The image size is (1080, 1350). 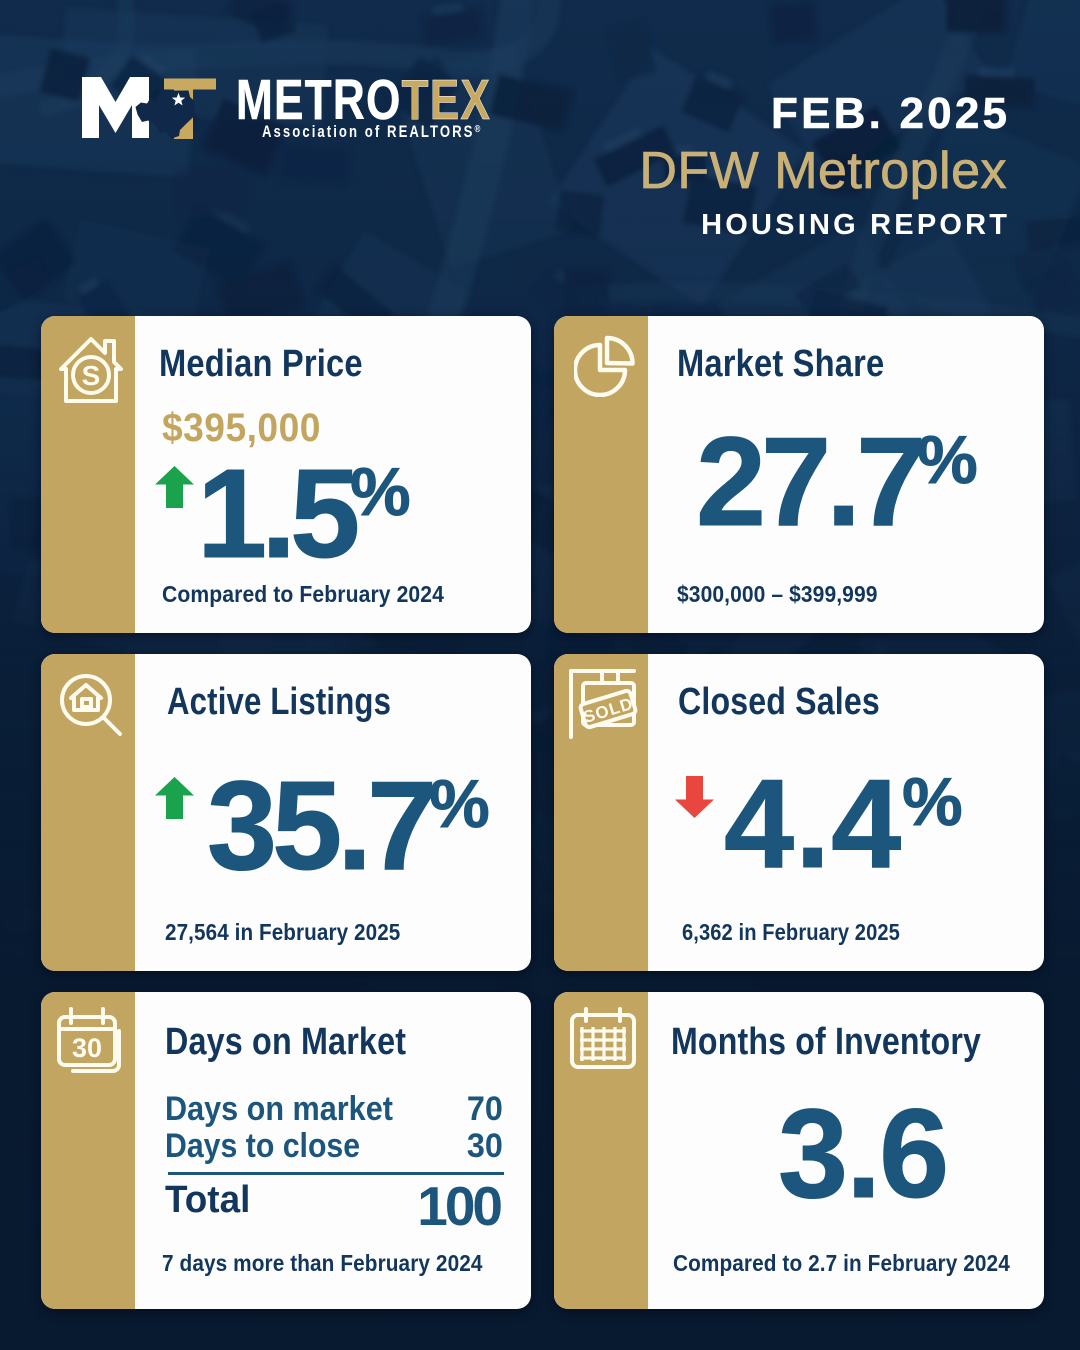 What do you see at coordinates (91, 375) in the screenshot?
I see `svg-text: S` at bounding box center [91, 375].